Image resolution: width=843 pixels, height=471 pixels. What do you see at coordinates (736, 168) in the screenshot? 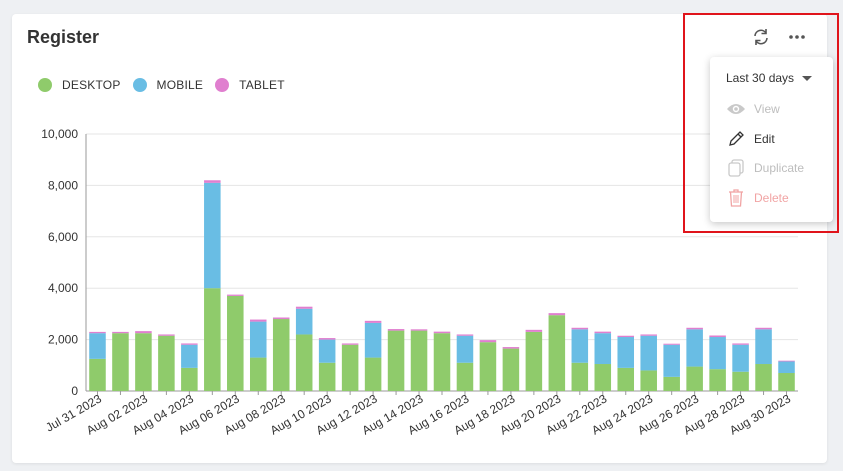
I see `copy-icon` at bounding box center [736, 168].